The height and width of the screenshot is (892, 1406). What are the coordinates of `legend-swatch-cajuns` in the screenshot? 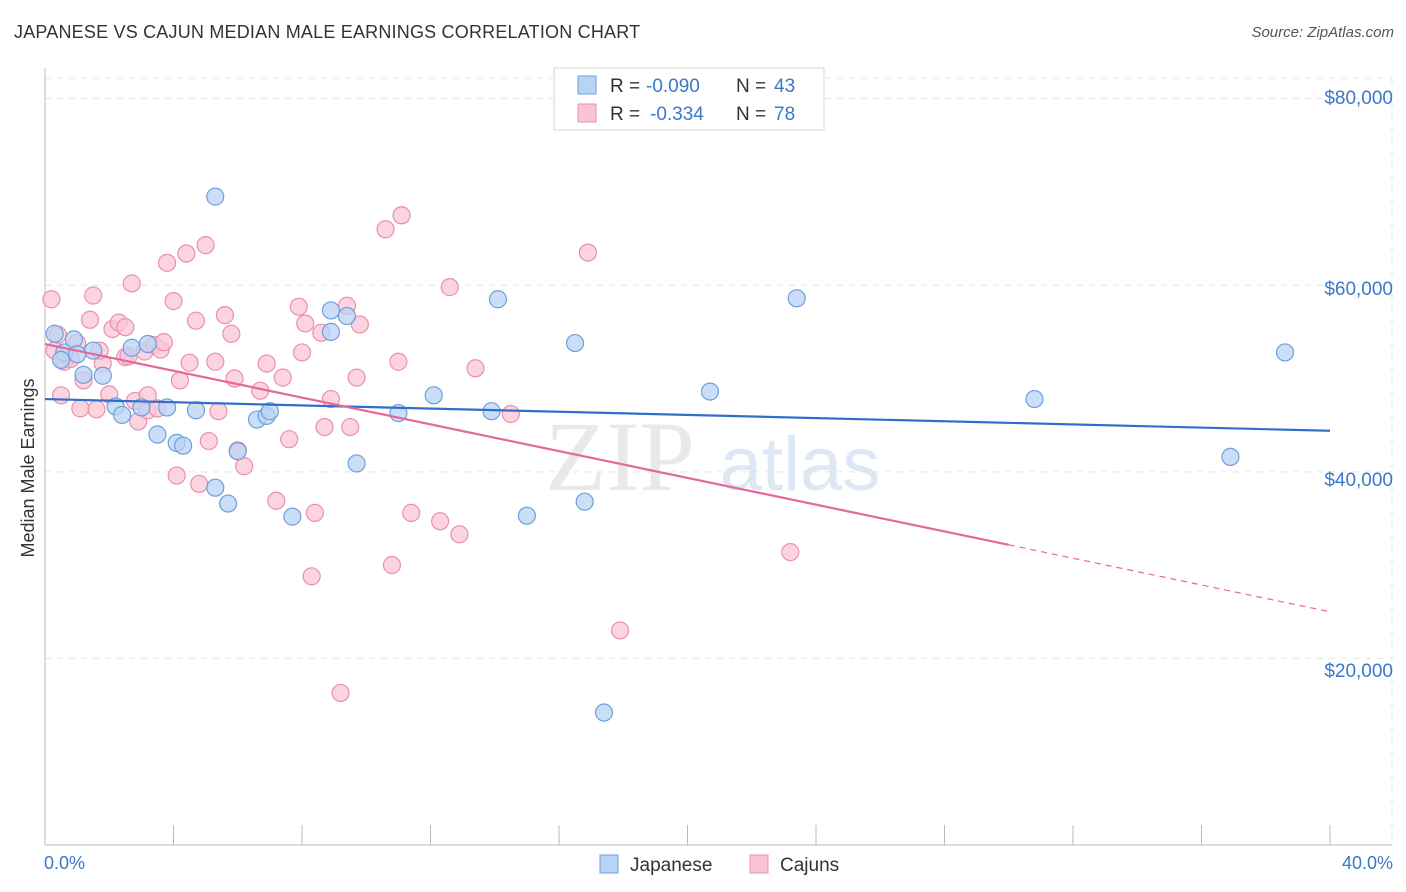 It's located at (587, 113).